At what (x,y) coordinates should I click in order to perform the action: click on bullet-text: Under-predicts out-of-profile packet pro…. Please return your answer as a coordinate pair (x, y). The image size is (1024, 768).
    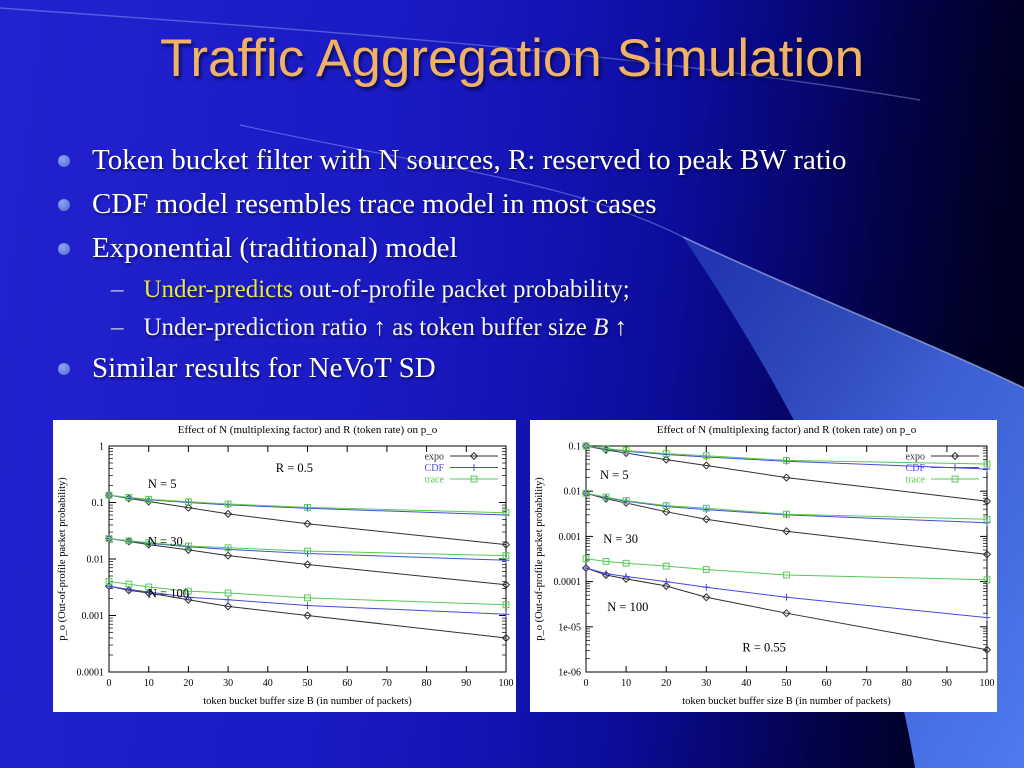
    Looking at the image, I should click on (387, 289).